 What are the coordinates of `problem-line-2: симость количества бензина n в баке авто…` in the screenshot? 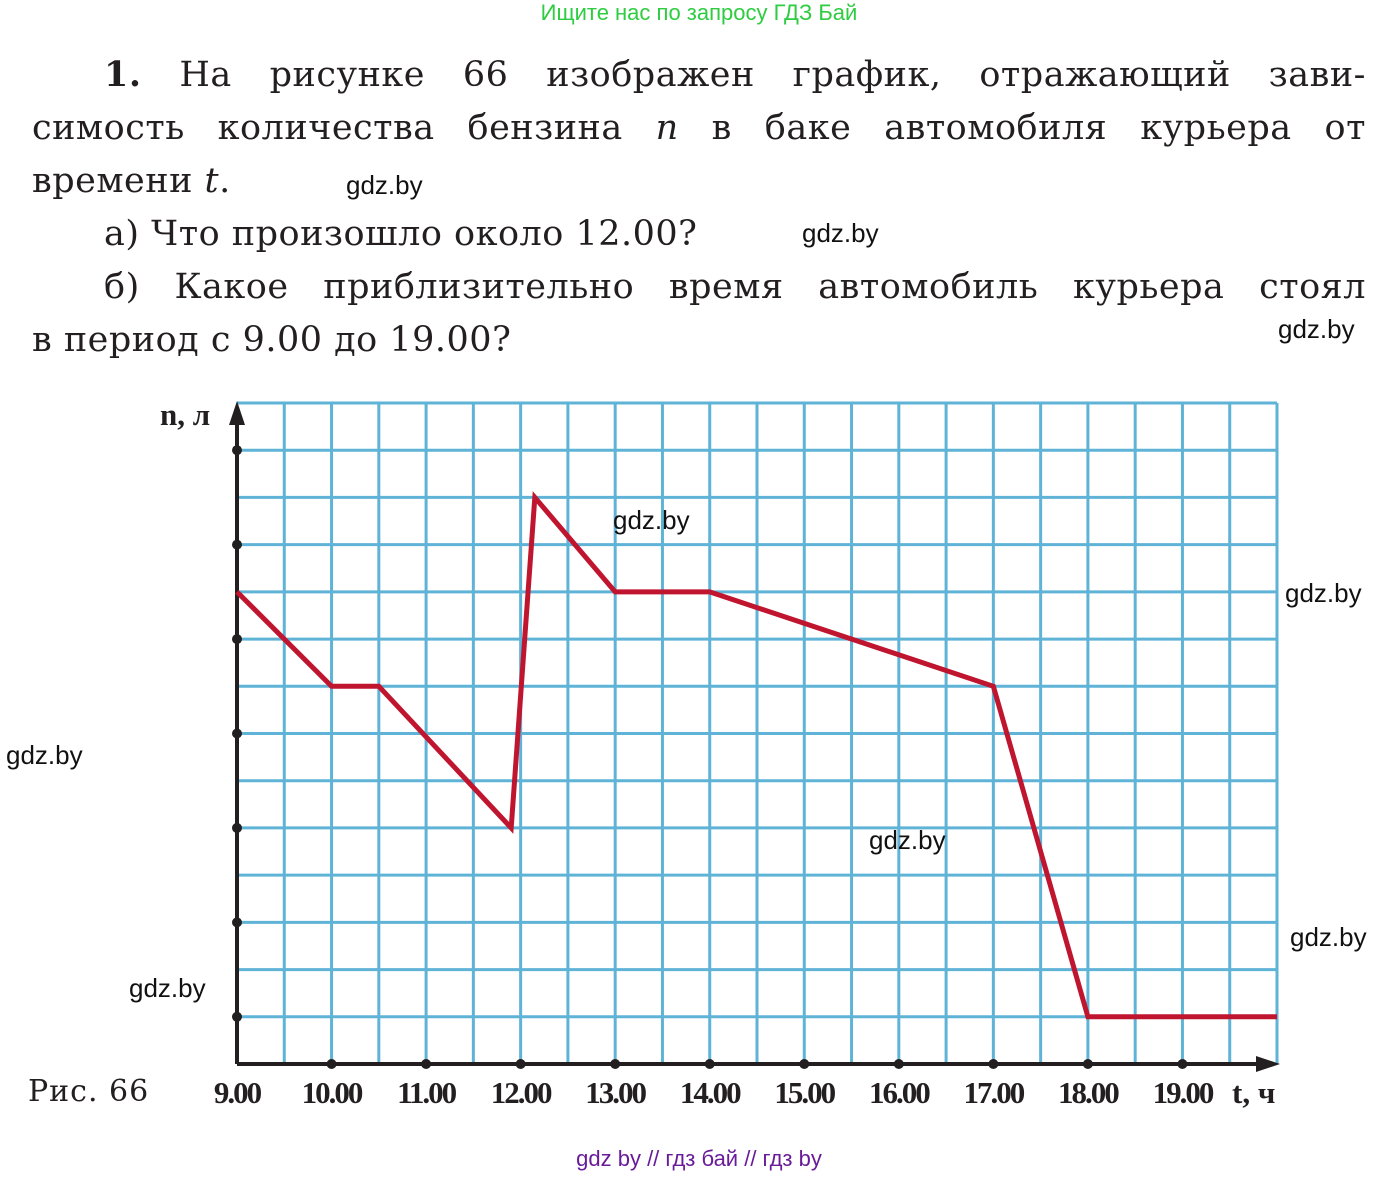 It's located at (699, 128).